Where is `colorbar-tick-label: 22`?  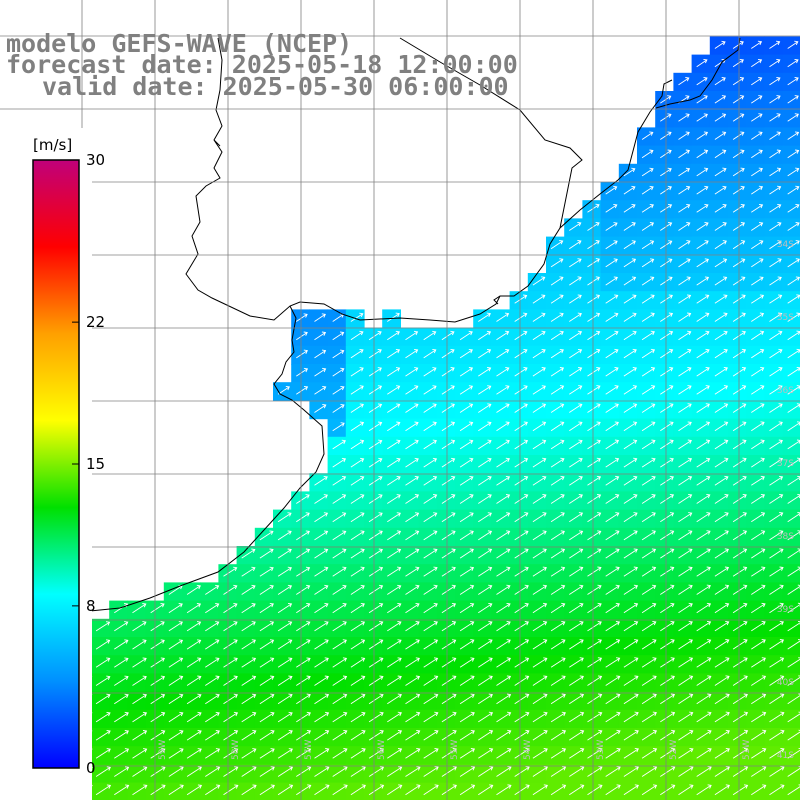
colorbar-tick-label: 22 is located at coordinates (95, 322).